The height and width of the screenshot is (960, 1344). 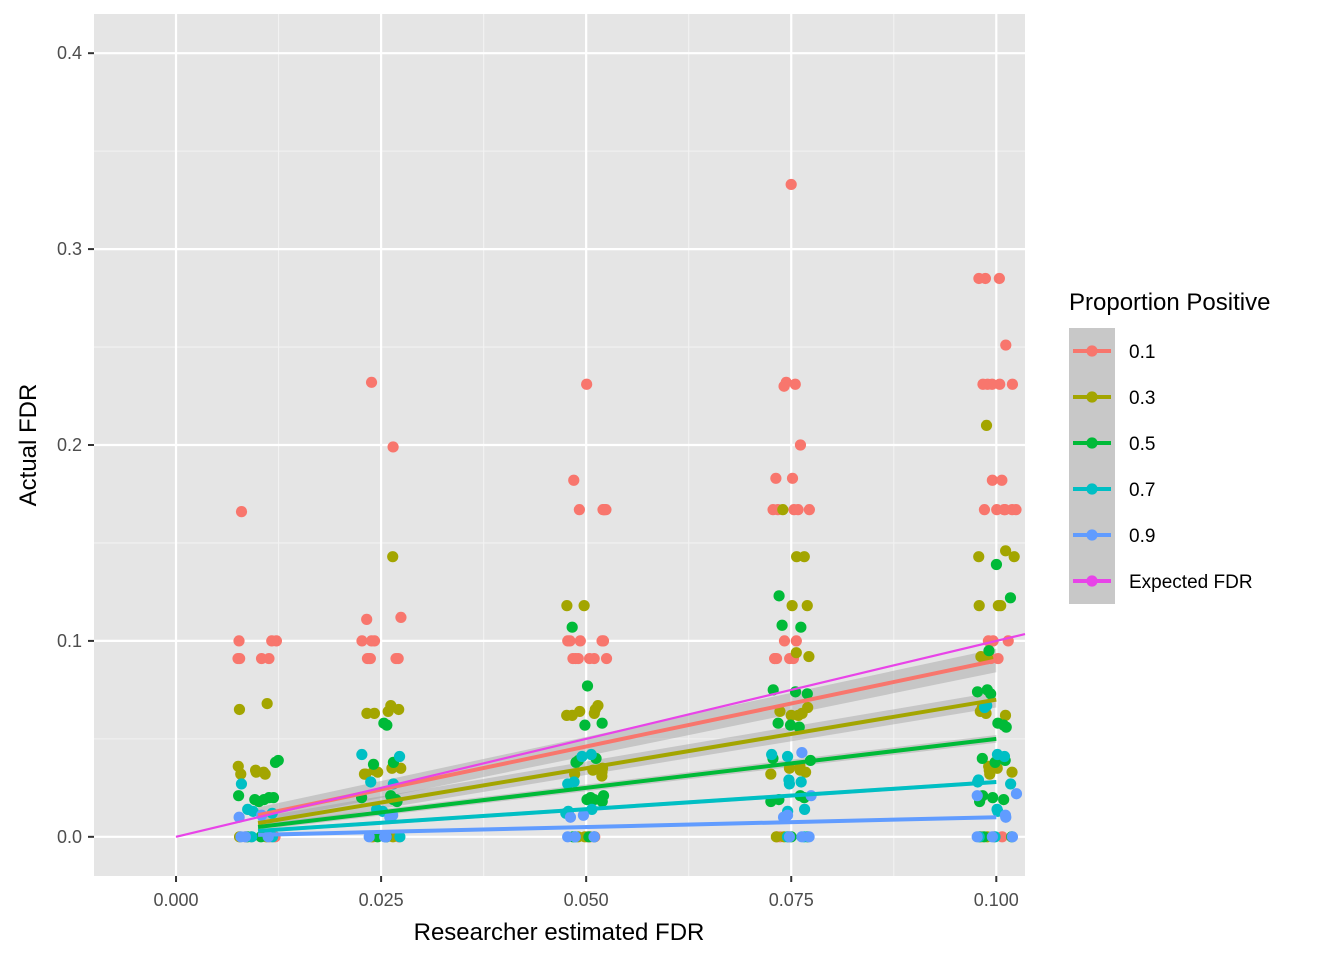 What do you see at coordinates (1142, 536) in the screenshot?
I see `legend-label: 0.9` at bounding box center [1142, 536].